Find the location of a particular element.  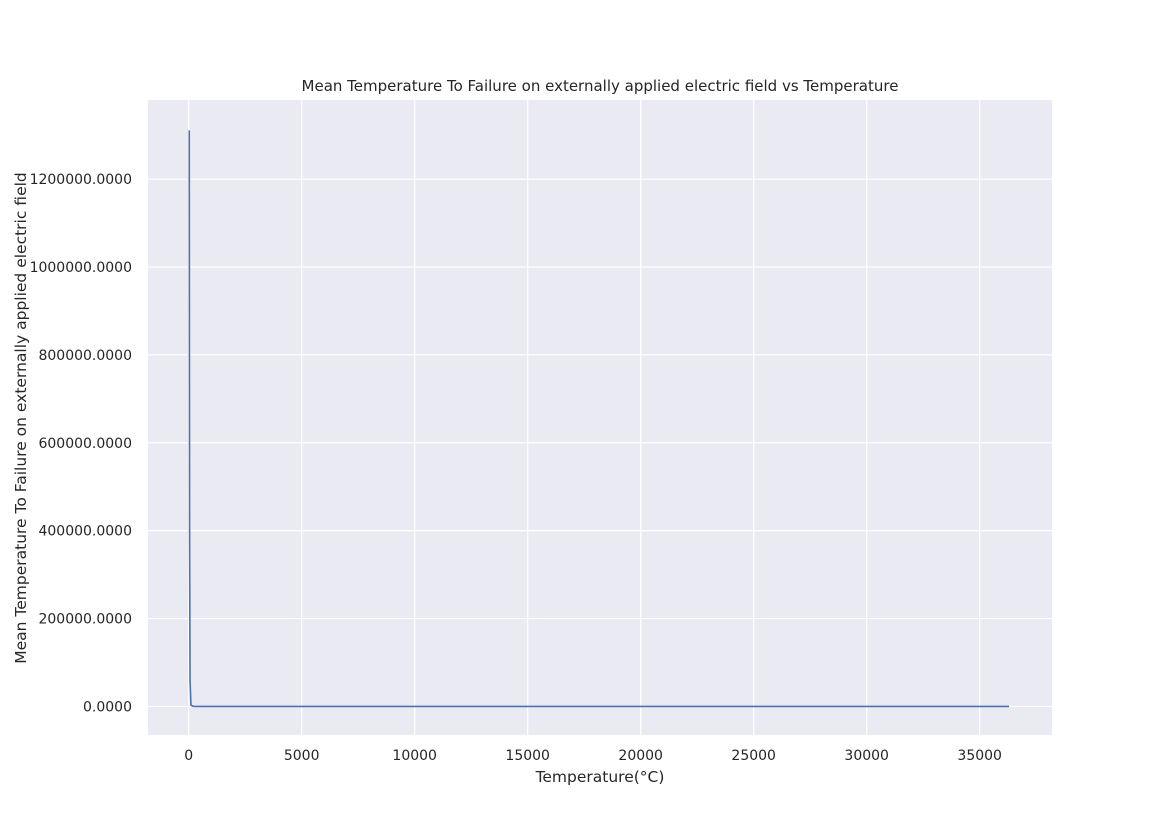

y-tick-label: 400000.0000 is located at coordinates (85, 532).